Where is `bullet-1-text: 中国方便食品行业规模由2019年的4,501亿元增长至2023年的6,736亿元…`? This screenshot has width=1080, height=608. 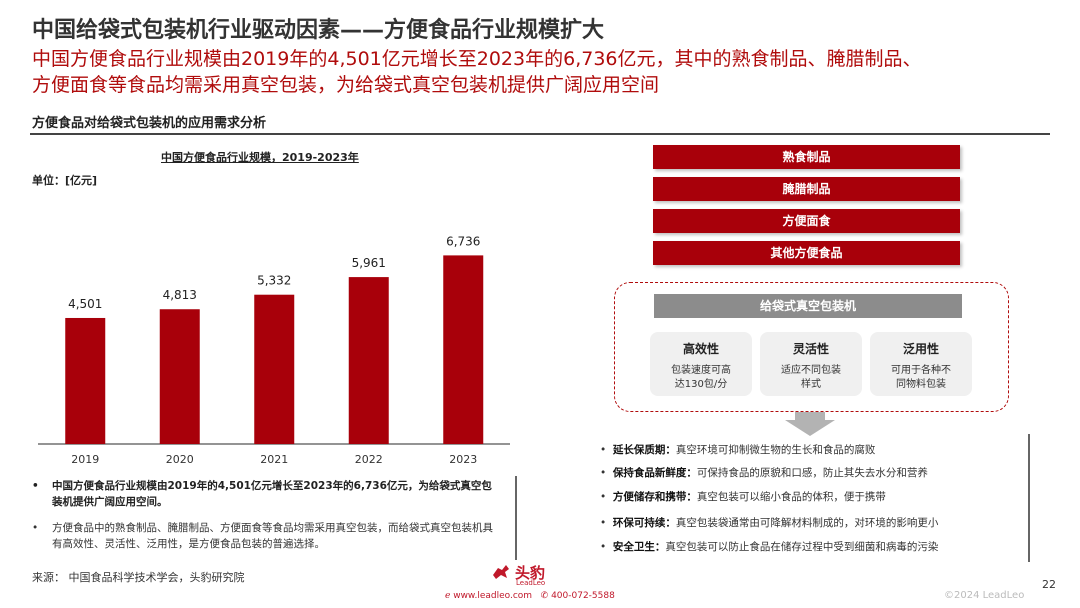
bullet-1-text: 中国方便食品行业规模由2019年的4,501亿元增长至2023年的6,736亿元… is located at coordinates (272, 494).